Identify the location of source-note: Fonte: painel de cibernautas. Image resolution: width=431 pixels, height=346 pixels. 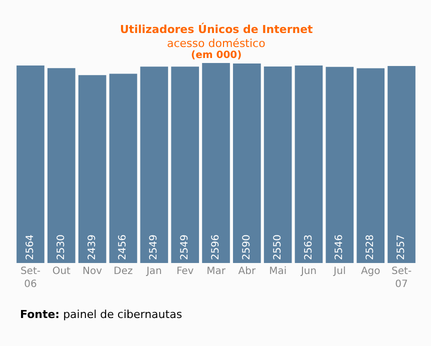
(101, 314).